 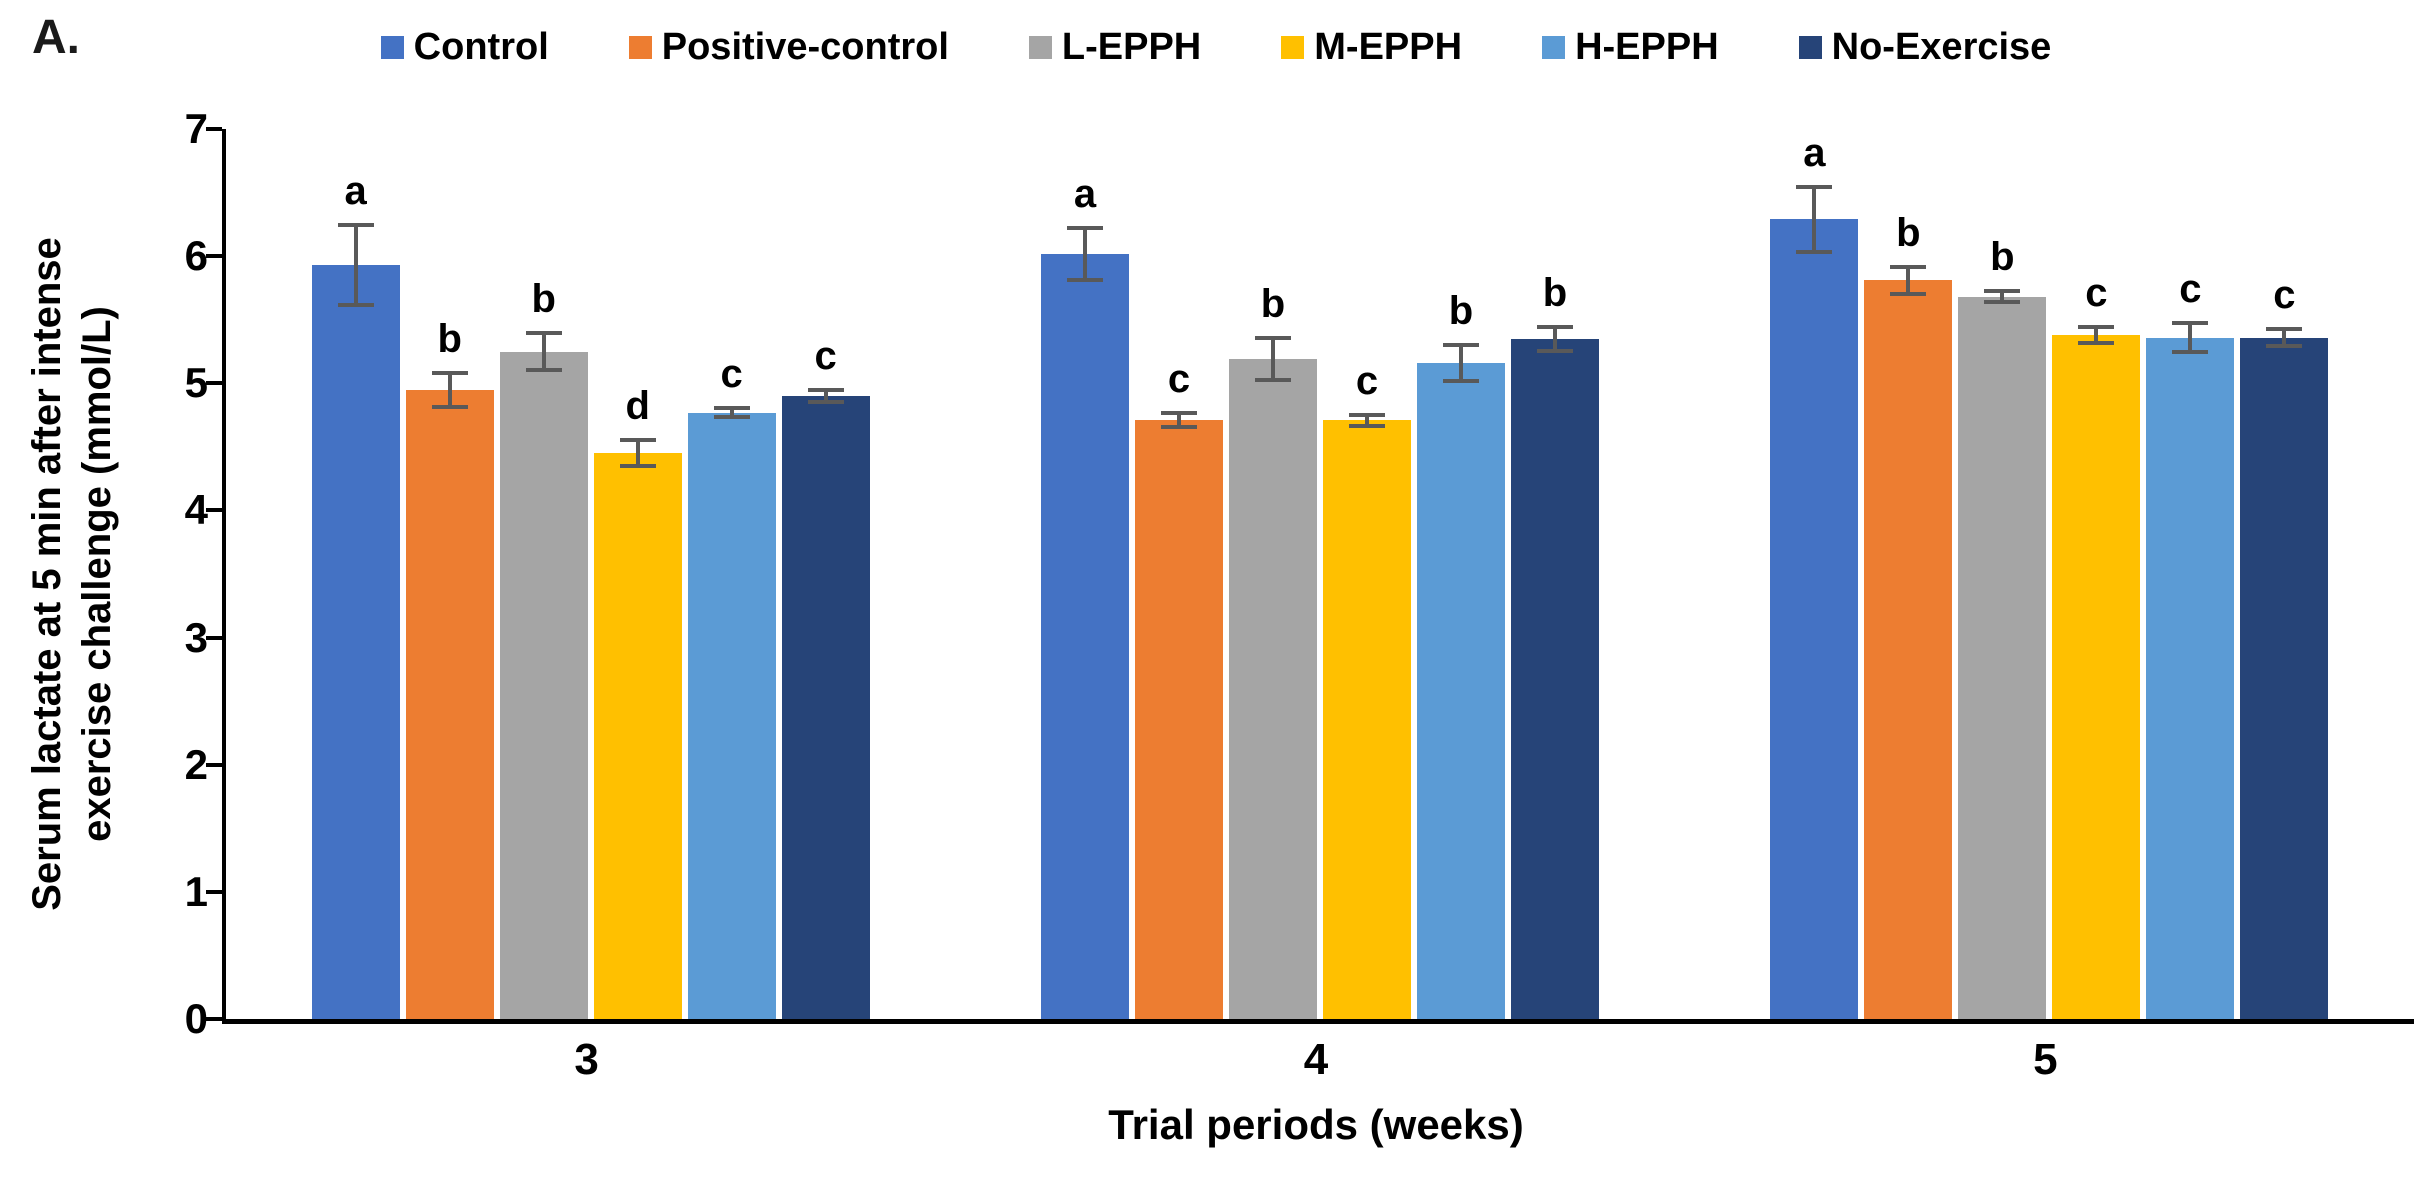 What do you see at coordinates (97, 574) in the screenshot?
I see `y-axis-title-line2: exercise challenge (mmol/L)` at bounding box center [97, 574].